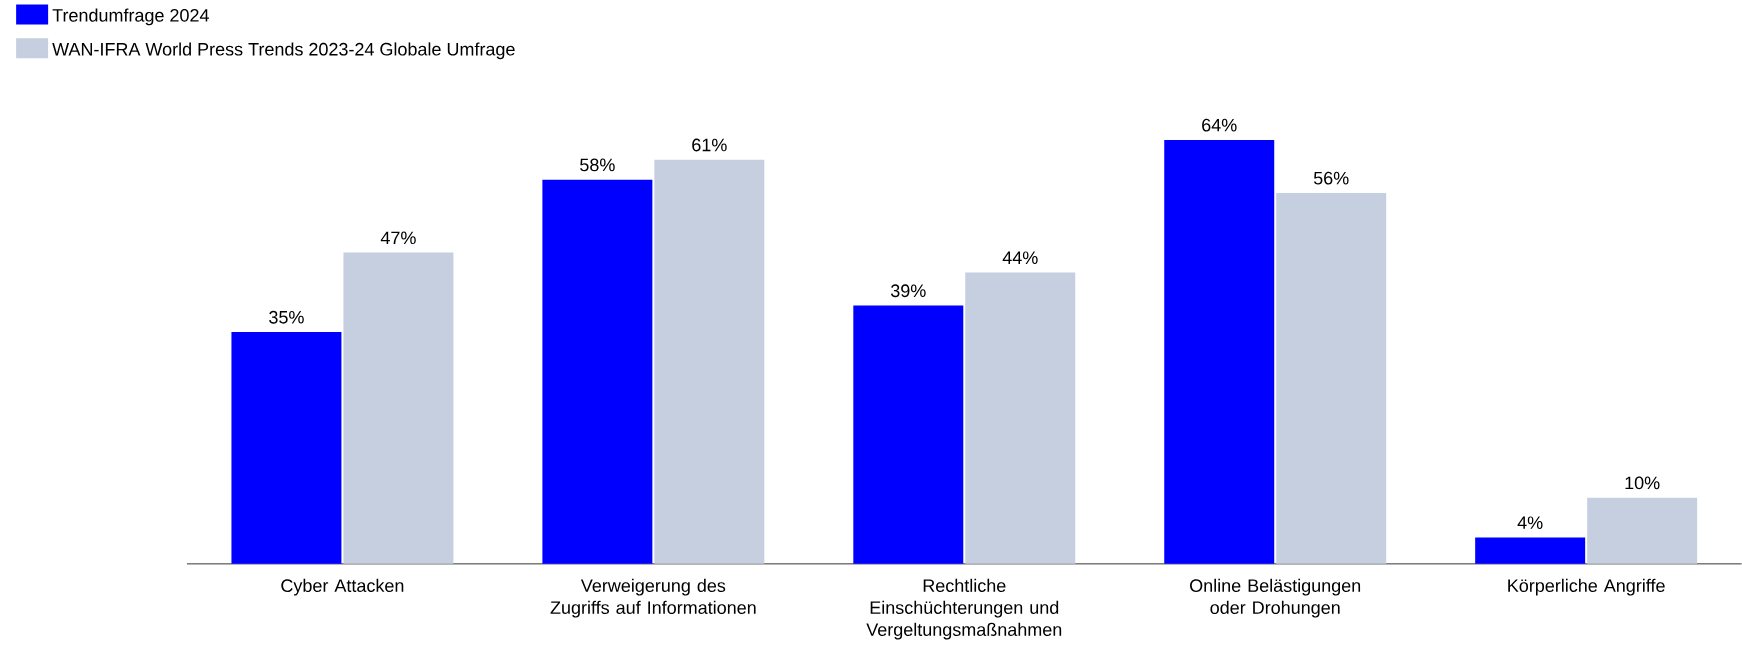 Image resolution: width=1742 pixels, height=669 pixels. I want to click on data-label: 39%, so click(908, 291).